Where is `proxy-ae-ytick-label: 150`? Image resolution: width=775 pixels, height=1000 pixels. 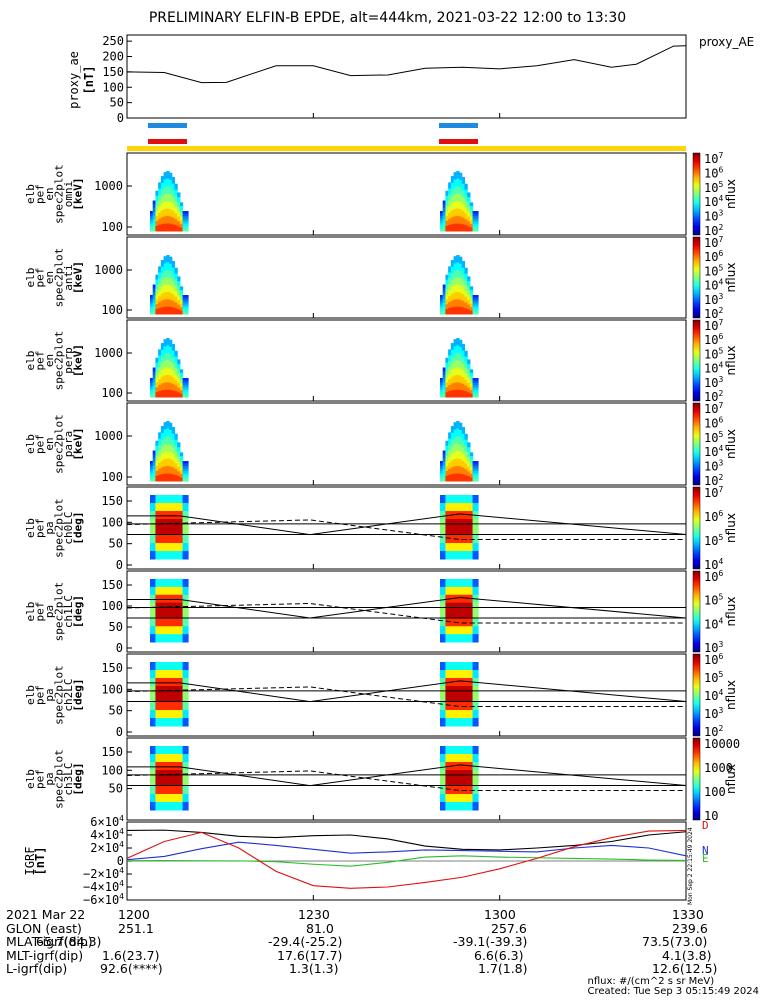 proxy-ae-ytick-label: 150 is located at coordinates (113, 72).